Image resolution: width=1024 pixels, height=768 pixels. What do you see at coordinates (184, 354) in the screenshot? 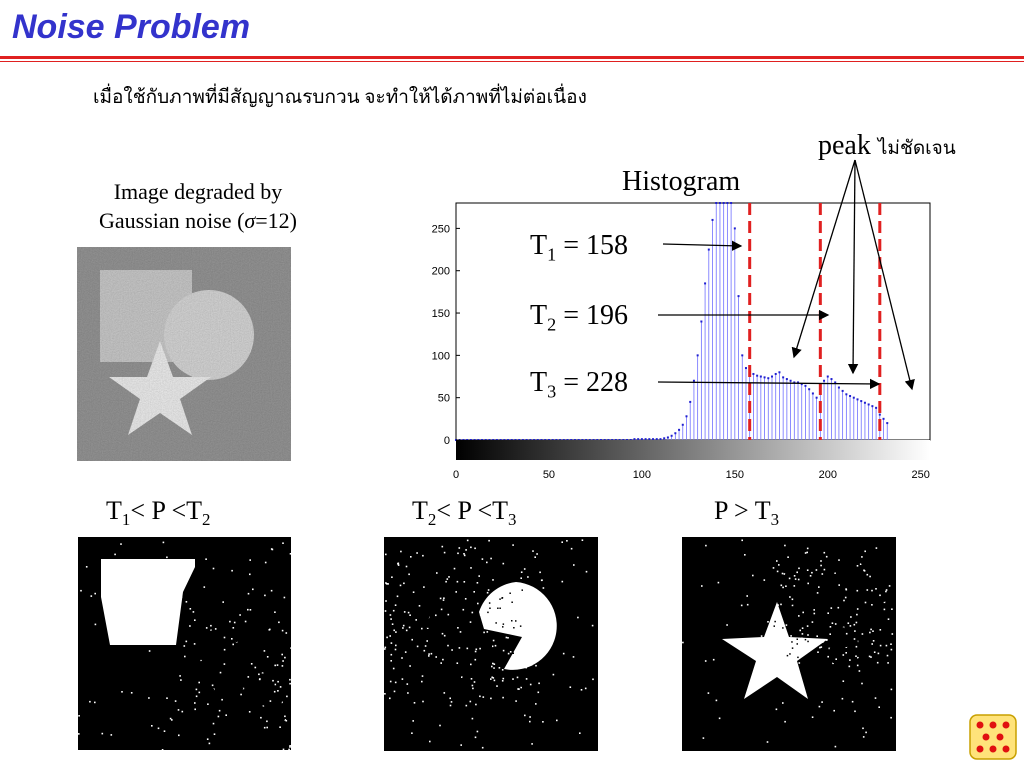
I see `noisy-original-image` at bounding box center [184, 354].